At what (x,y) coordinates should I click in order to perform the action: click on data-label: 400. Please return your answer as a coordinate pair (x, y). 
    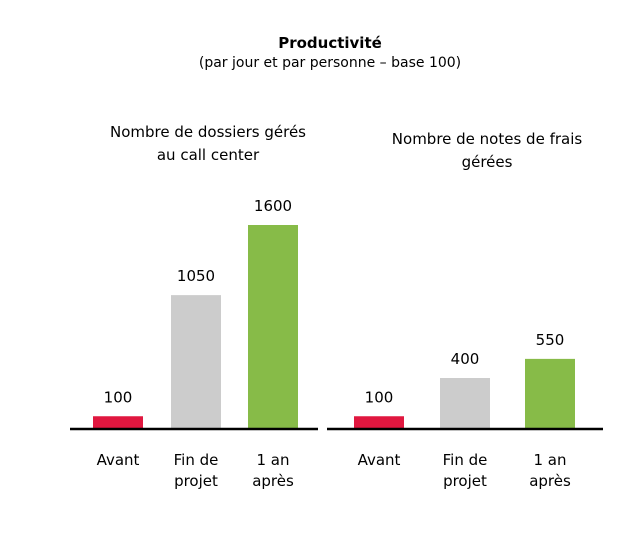
    Looking at the image, I should click on (465, 359).